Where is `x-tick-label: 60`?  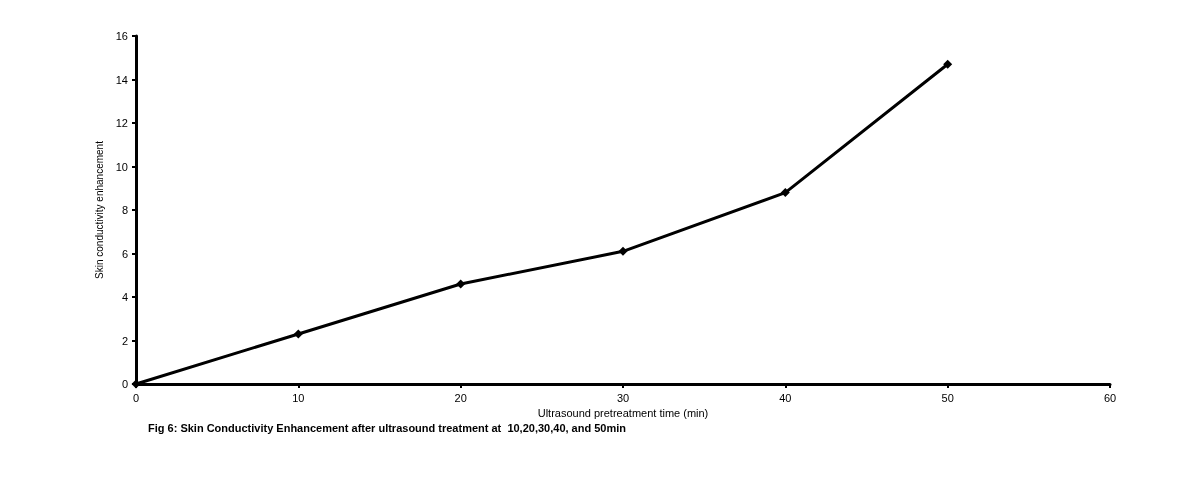
x-tick-label: 60 is located at coordinates (1110, 397).